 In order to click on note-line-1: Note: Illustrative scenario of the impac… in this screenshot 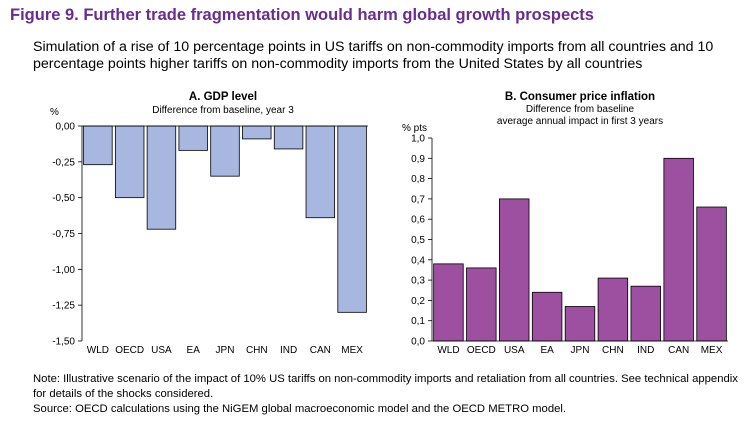, I will do `click(385, 379)`.